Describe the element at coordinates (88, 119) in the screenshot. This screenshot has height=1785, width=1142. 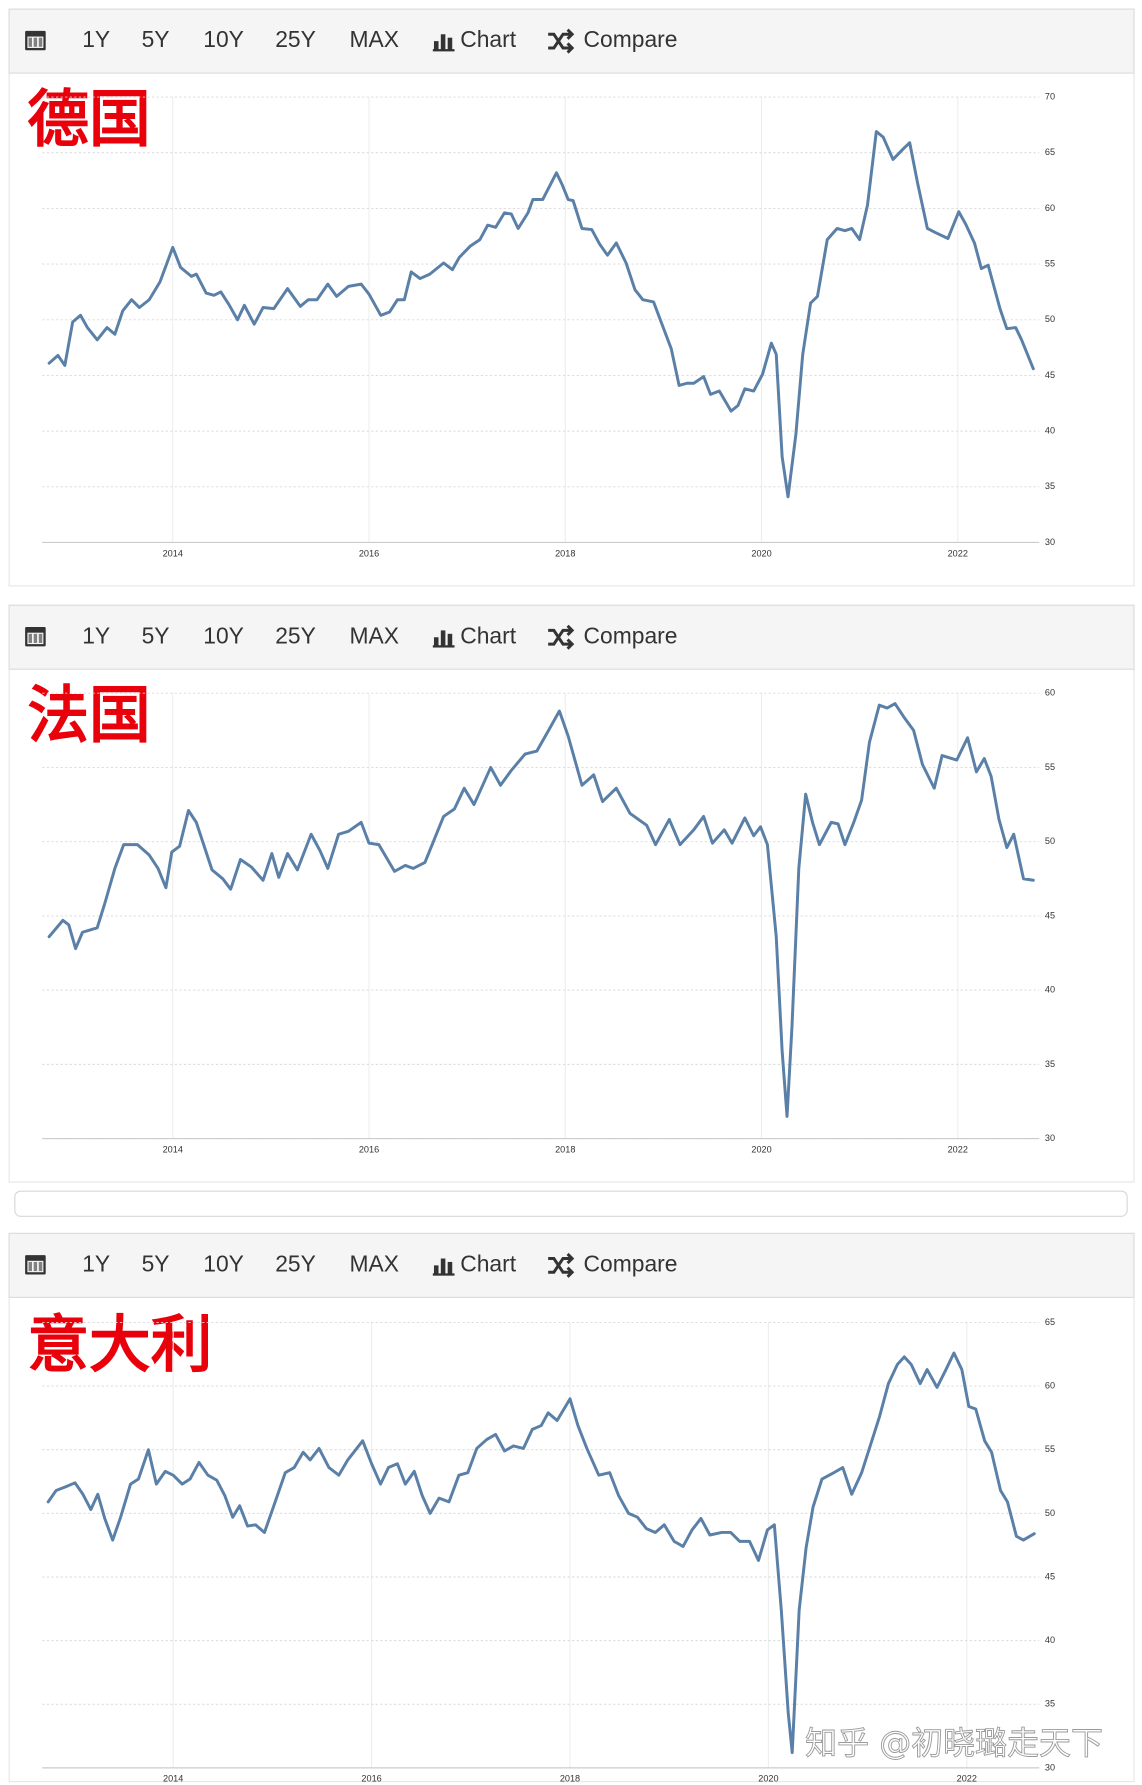
I see `chart-title: 德国` at that location.